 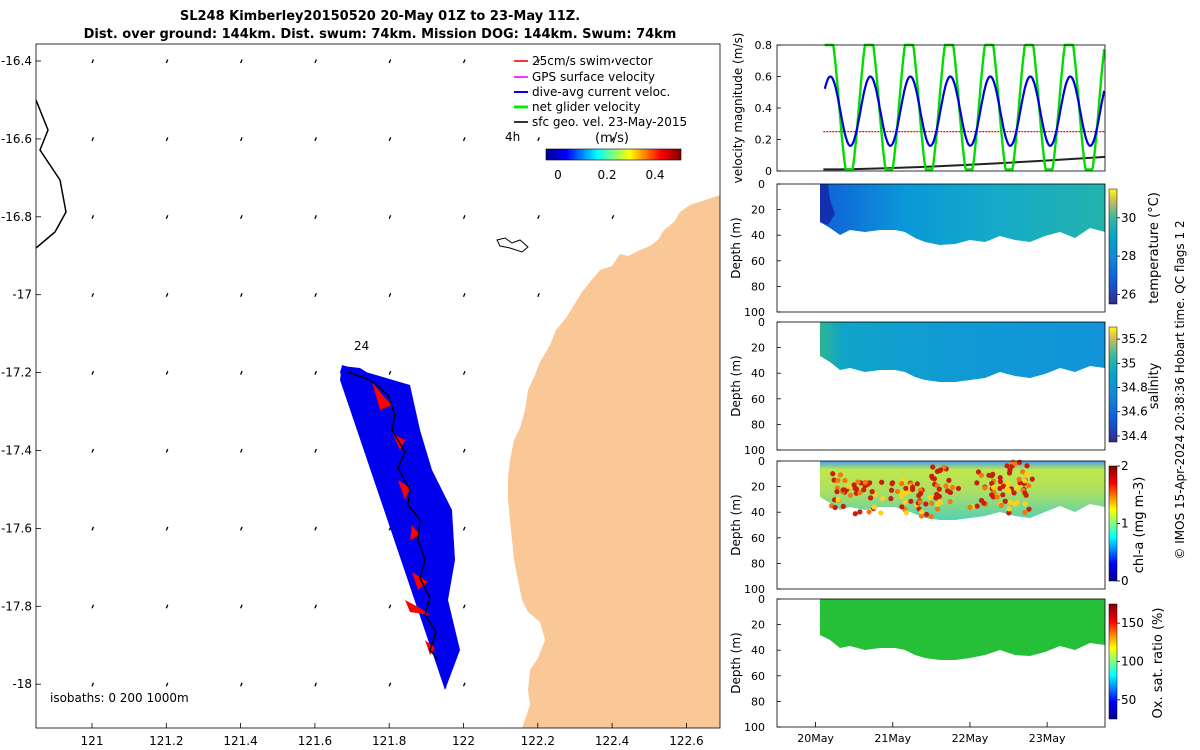 I want to click on temperature-data-field, so click(x=962, y=214).